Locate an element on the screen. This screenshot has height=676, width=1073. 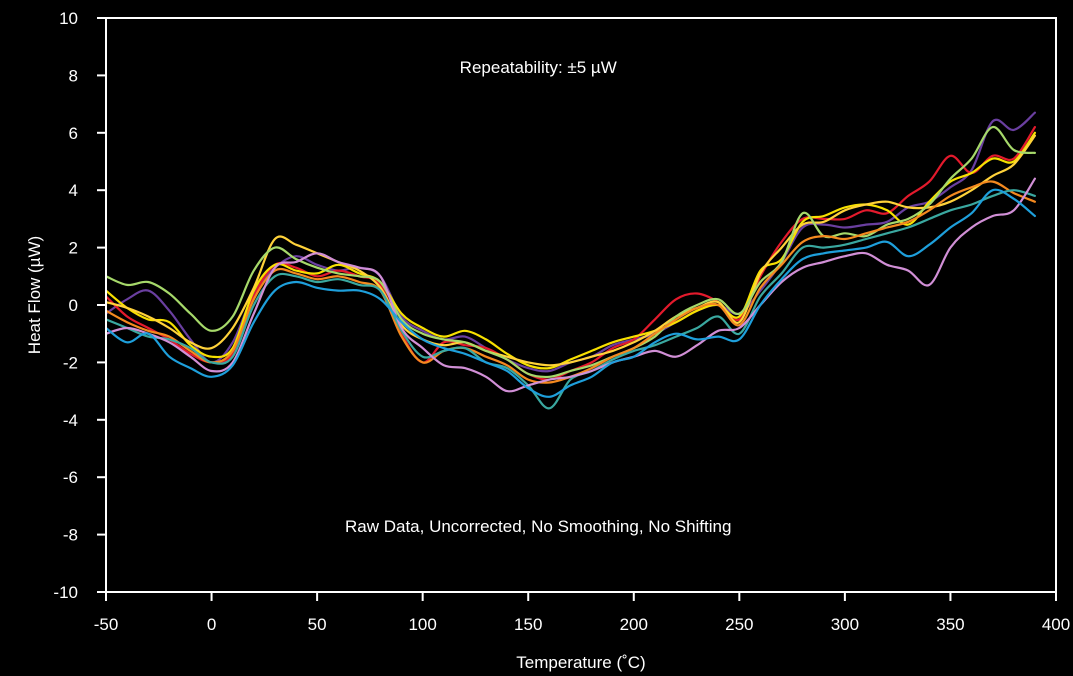
x-axis-title: Temperature (˚C) is located at coordinates (580, 662).